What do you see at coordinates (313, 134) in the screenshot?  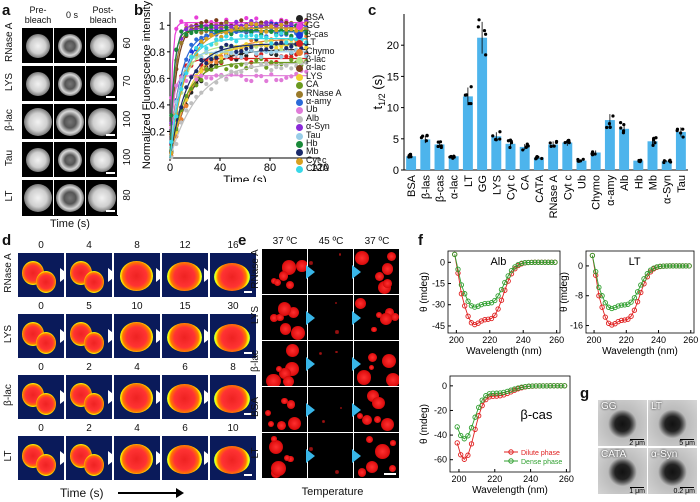 I see `b-legend-label-14: Tau` at bounding box center [313, 134].